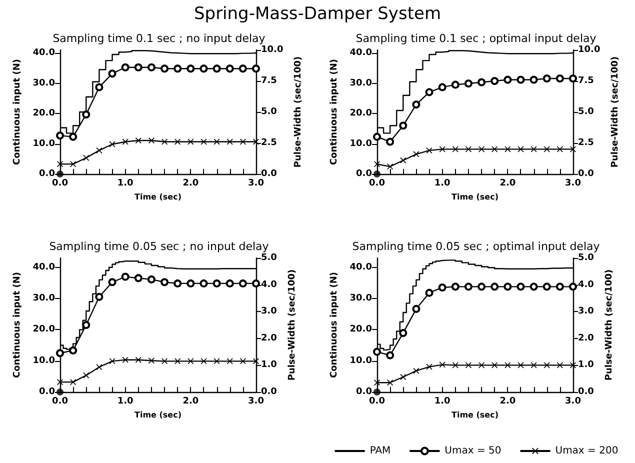 The width and height of the screenshot is (635, 463). Describe the element at coordinates (476, 38) in the screenshot. I see `chart-title: Sampling time 0.1 sec ; optimal input delay` at that location.